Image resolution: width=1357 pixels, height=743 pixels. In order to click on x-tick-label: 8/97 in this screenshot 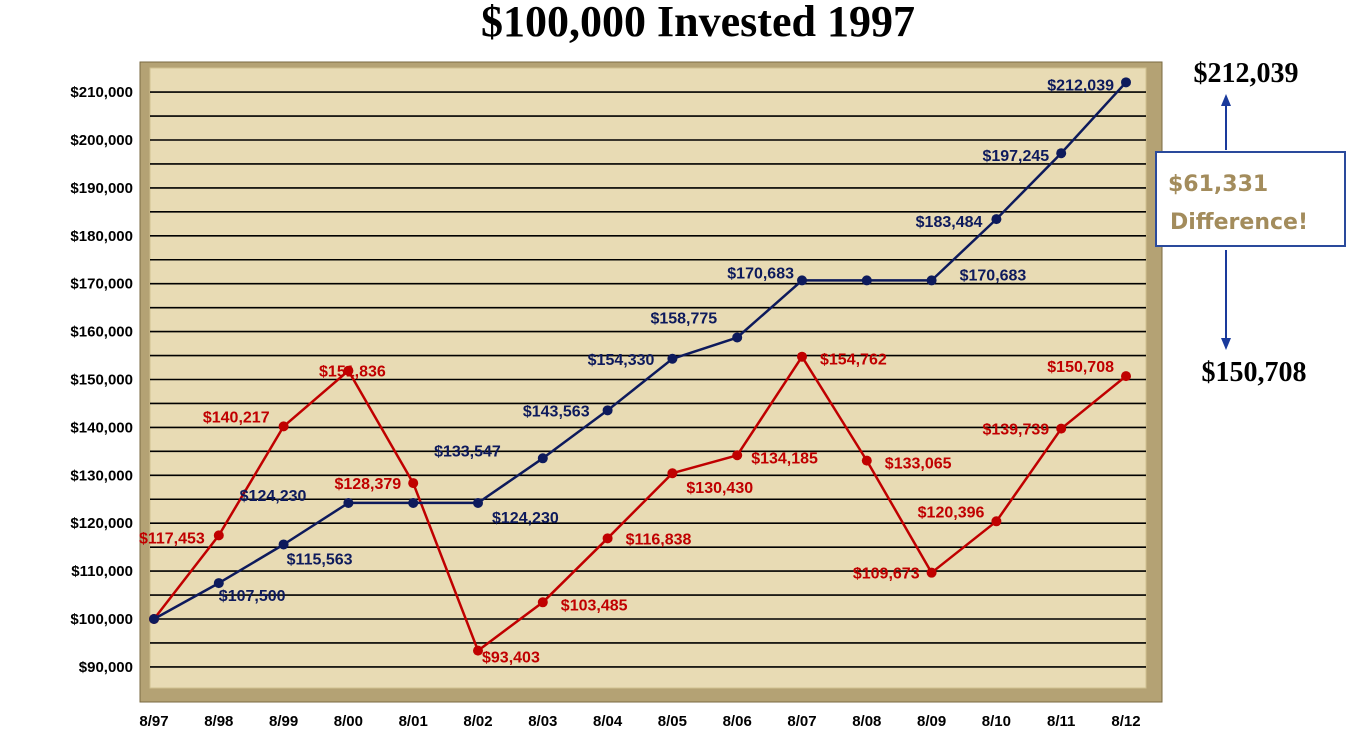, I will do `click(153, 721)`.